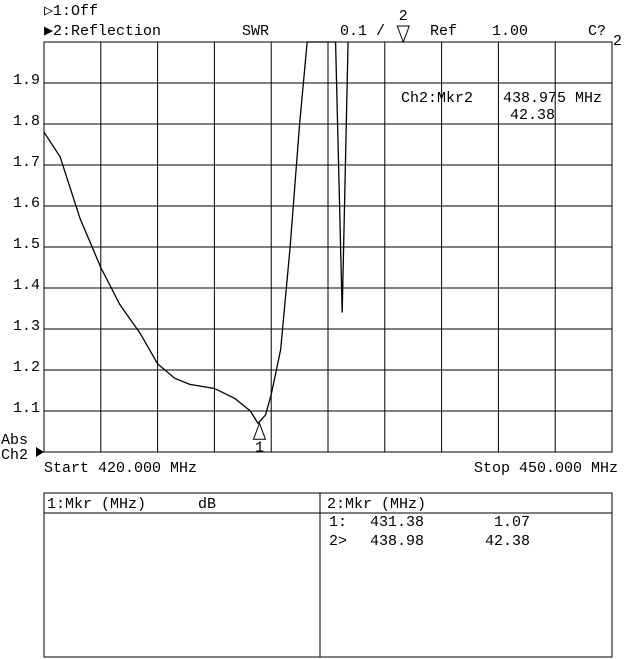 This screenshot has height=659, width=640. I want to click on ref-pointer, so click(40, 452).